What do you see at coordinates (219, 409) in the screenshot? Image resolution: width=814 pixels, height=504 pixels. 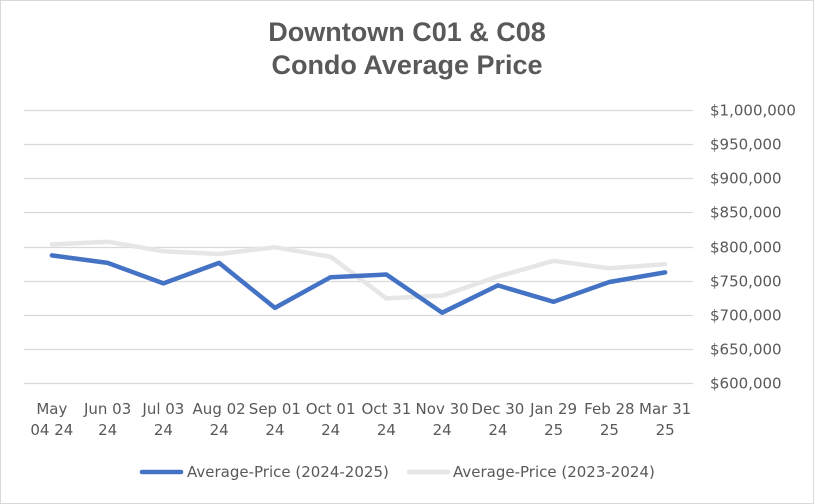 I see `x-tick-label-line: Aug 02` at bounding box center [219, 409].